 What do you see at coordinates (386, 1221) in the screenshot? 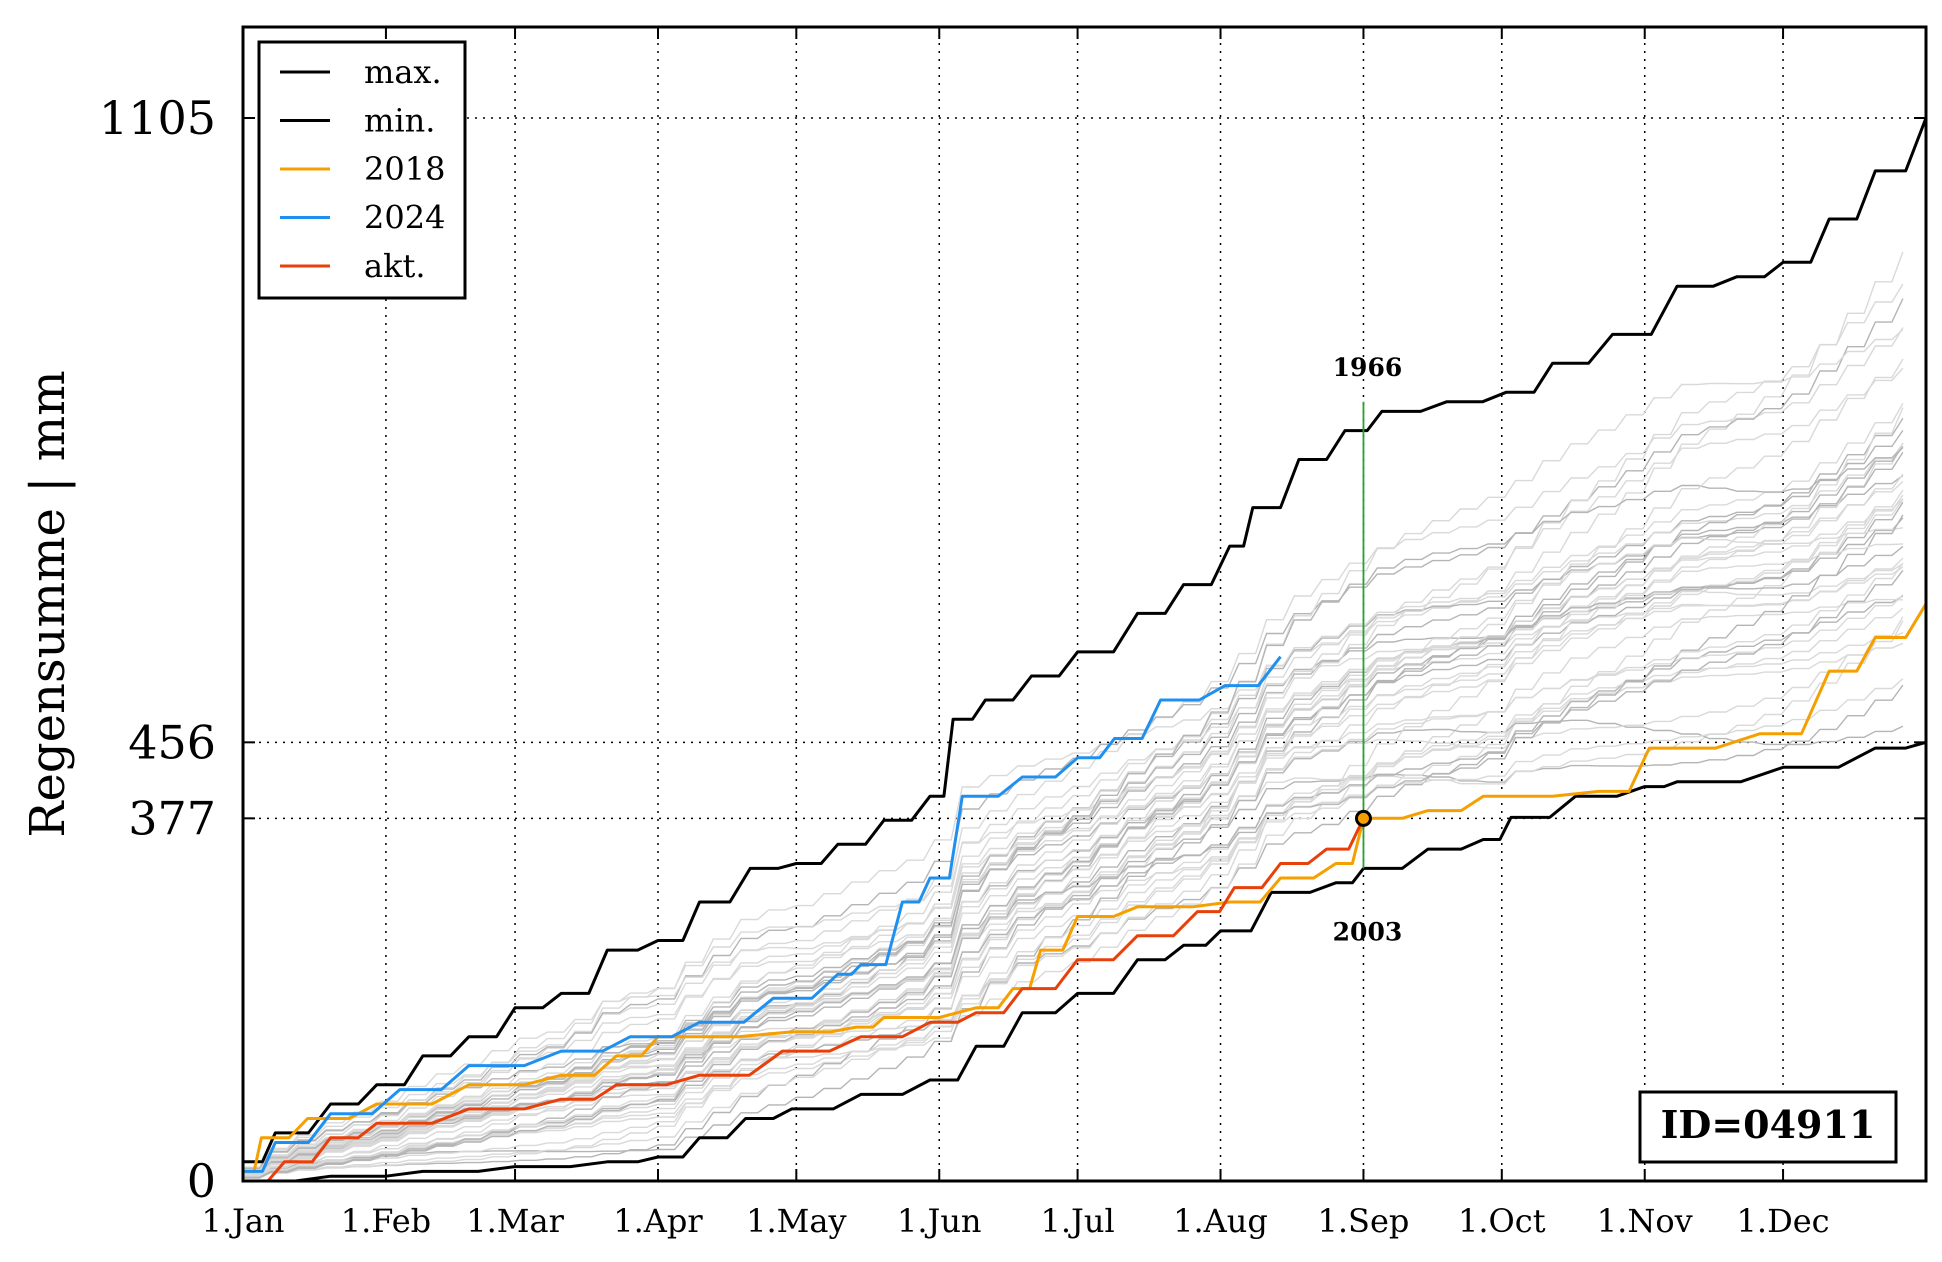
I see `x-tick-label: 1.Feb` at bounding box center [386, 1221].